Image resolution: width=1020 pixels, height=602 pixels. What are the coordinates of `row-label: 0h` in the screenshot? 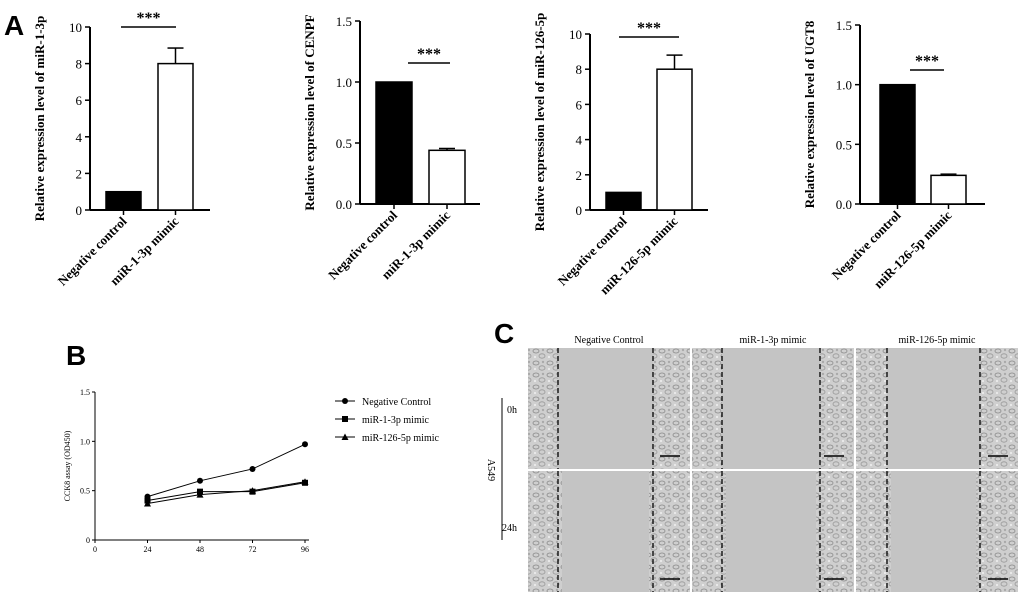 It's located at (512, 410).